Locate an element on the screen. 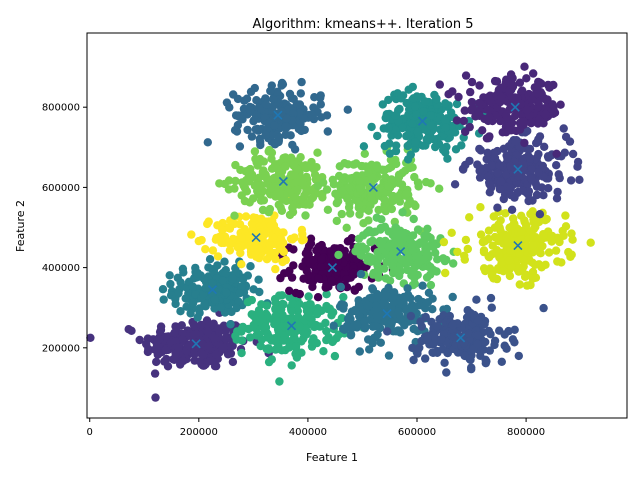  x-tick-label: 800000 is located at coordinates (526, 432).